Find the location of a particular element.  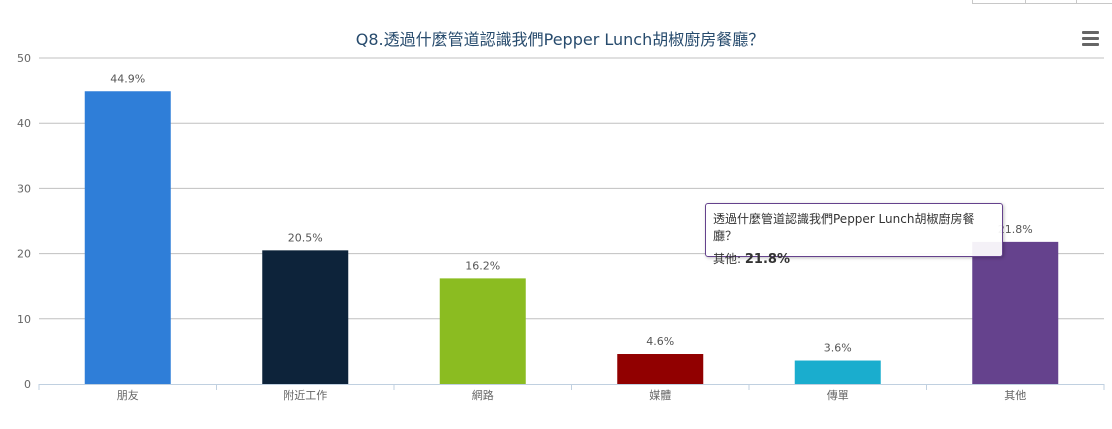

y-tick-label: 50 is located at coordinates (24, 58).